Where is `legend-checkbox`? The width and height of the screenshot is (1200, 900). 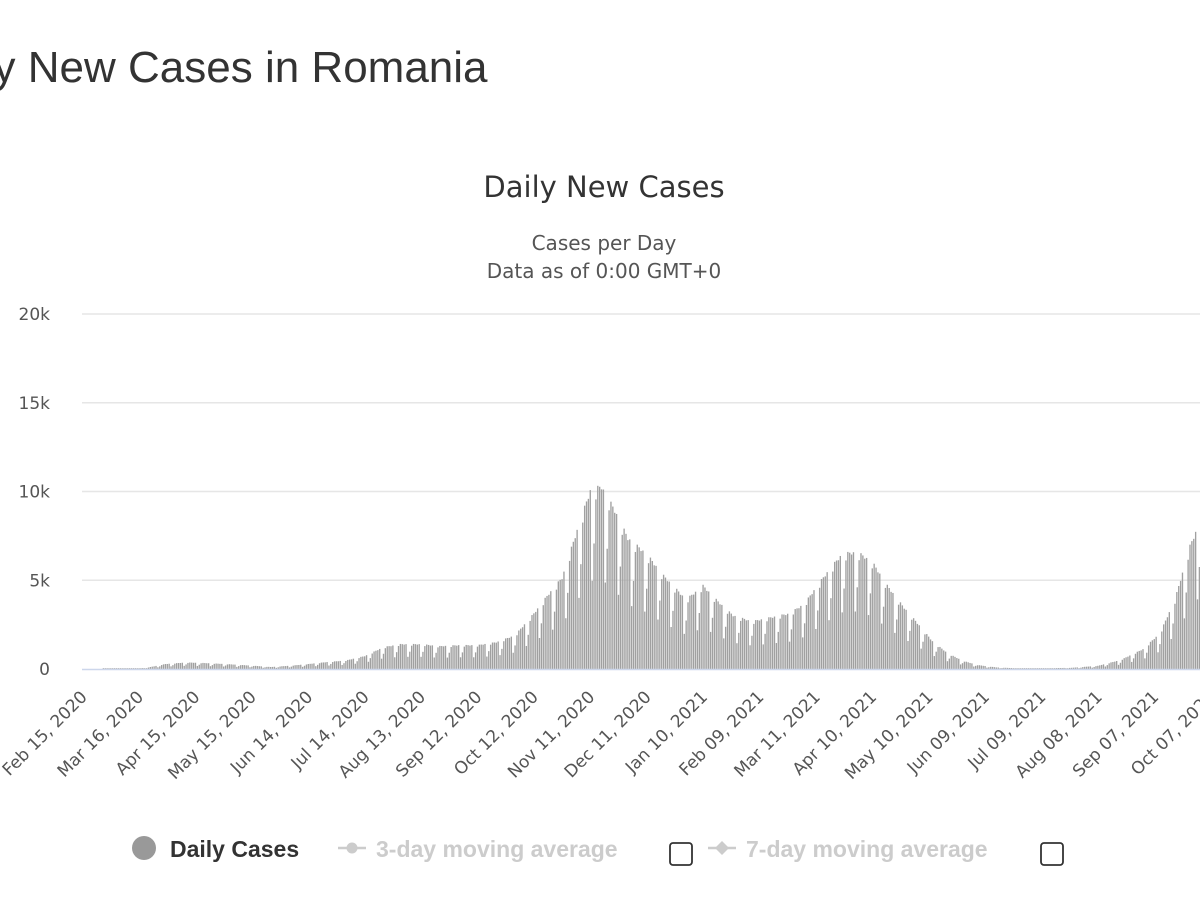
legend-checkbox is located at coordinates (681, 854).